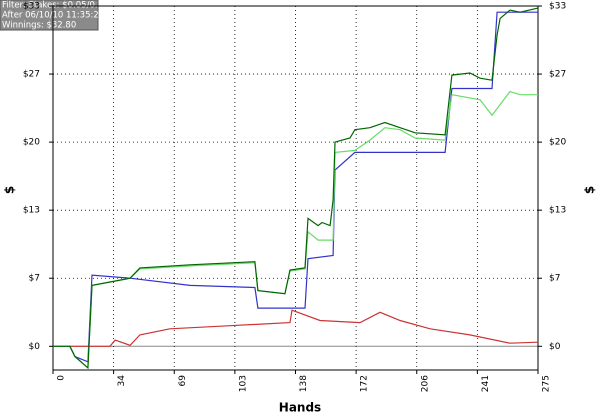 The width and height of the screenshot is (600, 419). I want to click on series-line, so click(296, 328).